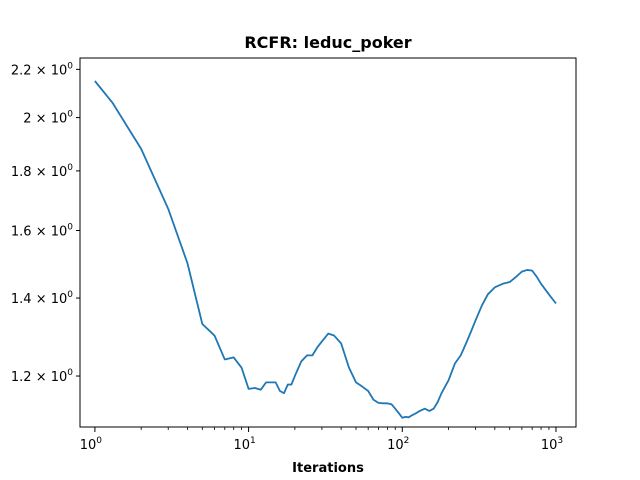  Describe the element at coordinates (398, 444) in the screenshot. I see `x-tick-label: 10²` at that location.